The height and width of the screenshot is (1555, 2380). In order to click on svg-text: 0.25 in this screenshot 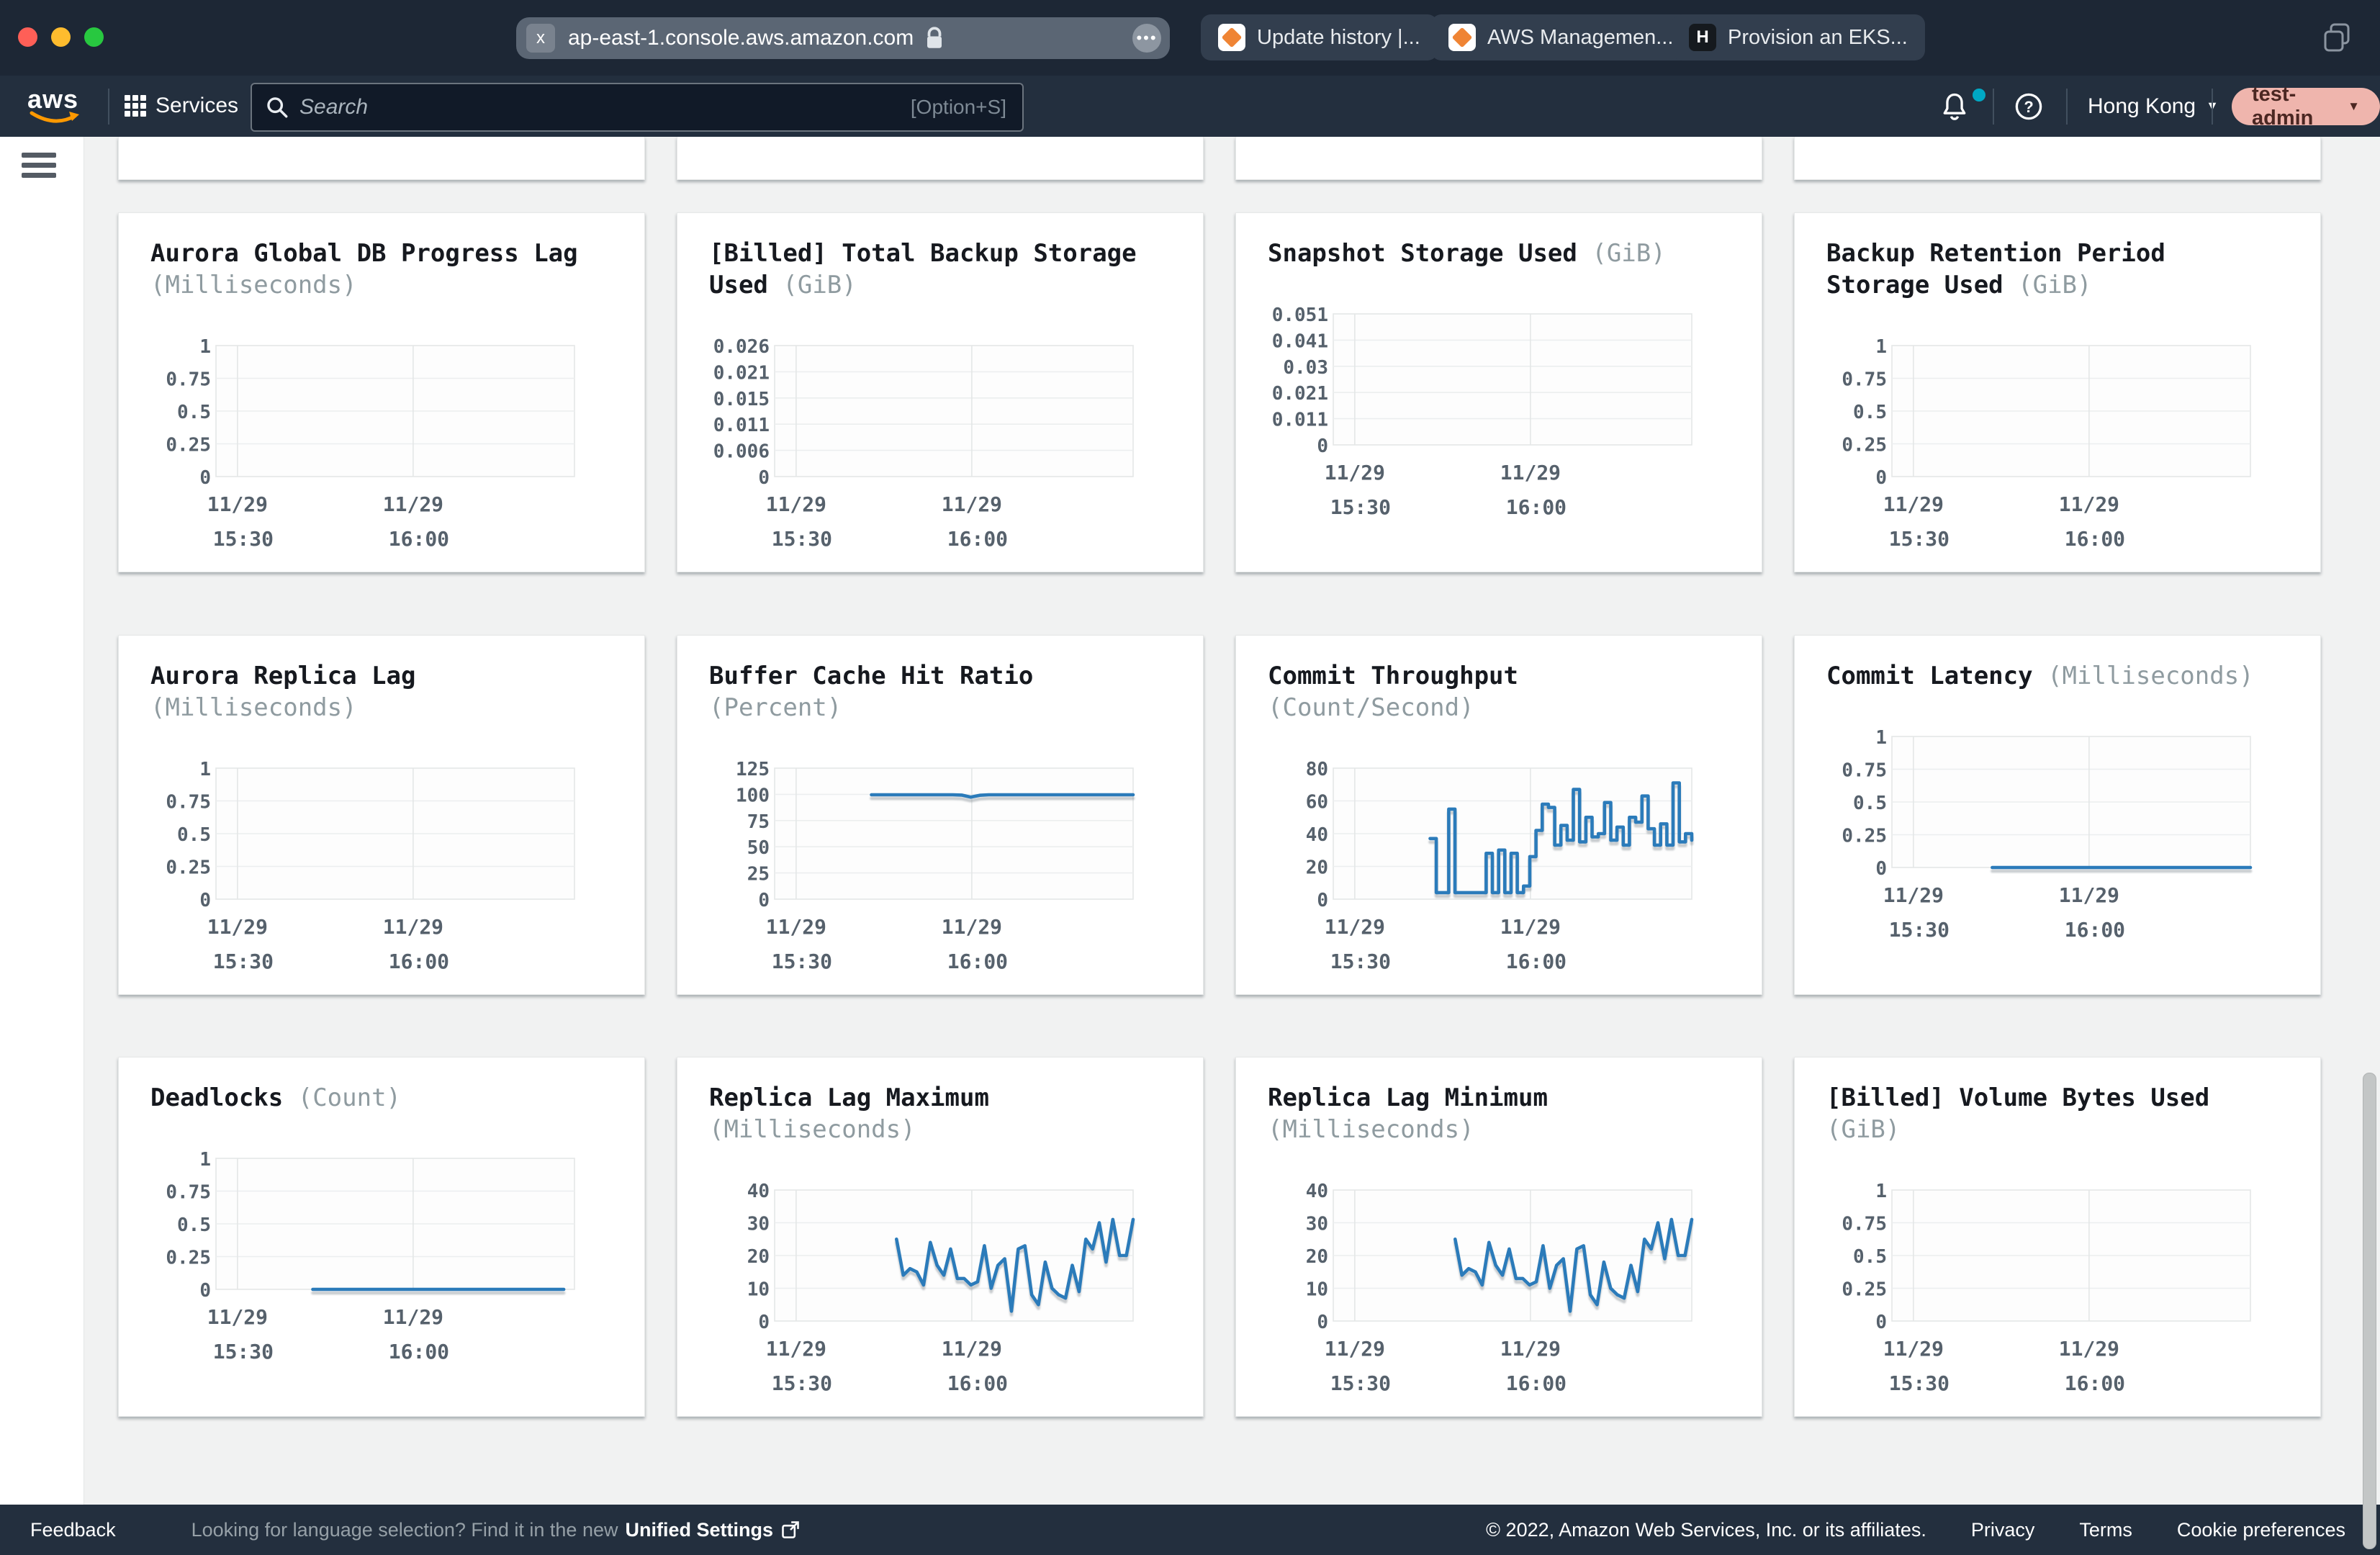, I will do `click(1864, 1290)`.